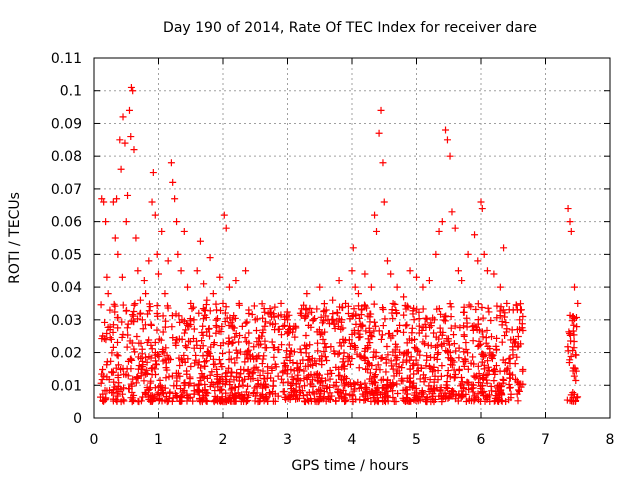 This screenshot has height=480, width=640. What do you see at coordinates (545, 440) in the screenshot?
I see `x-tick-label: 7` at bounding box center [545, 440].